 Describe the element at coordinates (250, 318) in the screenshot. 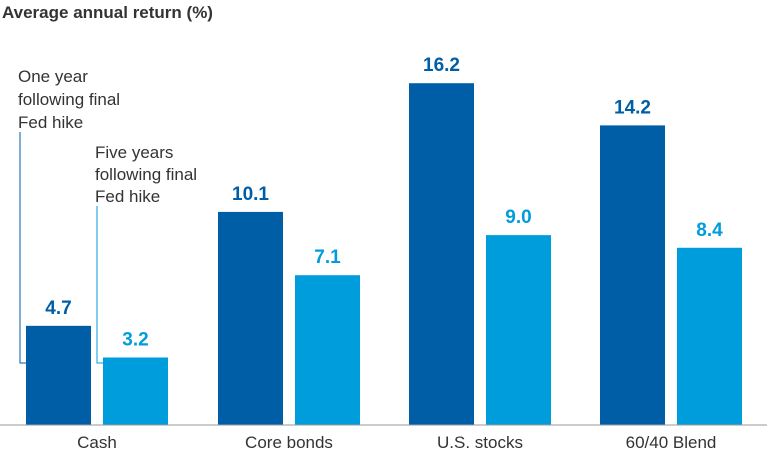

I see `bar-series-1-core-bonds` at that location.